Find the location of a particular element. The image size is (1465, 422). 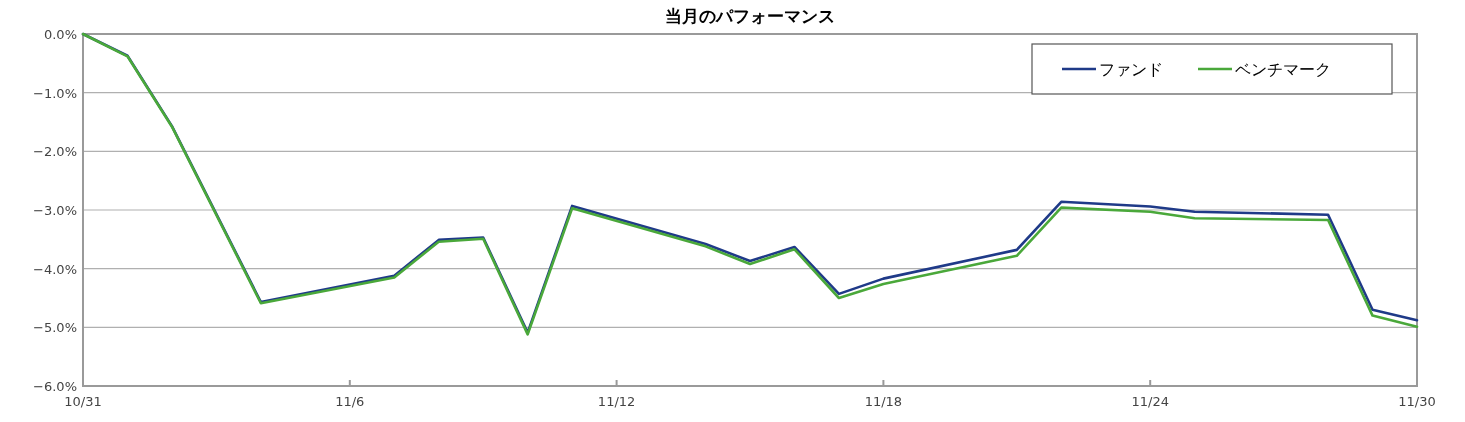

x-tick-label: 11/24 is located at coordinates (1150, 401).